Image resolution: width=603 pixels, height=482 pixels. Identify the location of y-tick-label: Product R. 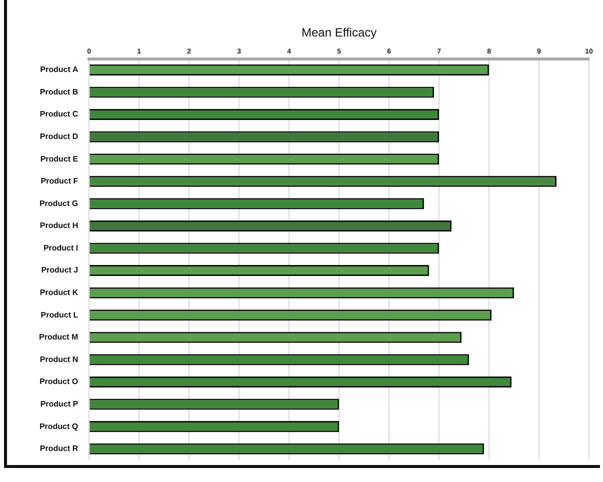
(59, 449).